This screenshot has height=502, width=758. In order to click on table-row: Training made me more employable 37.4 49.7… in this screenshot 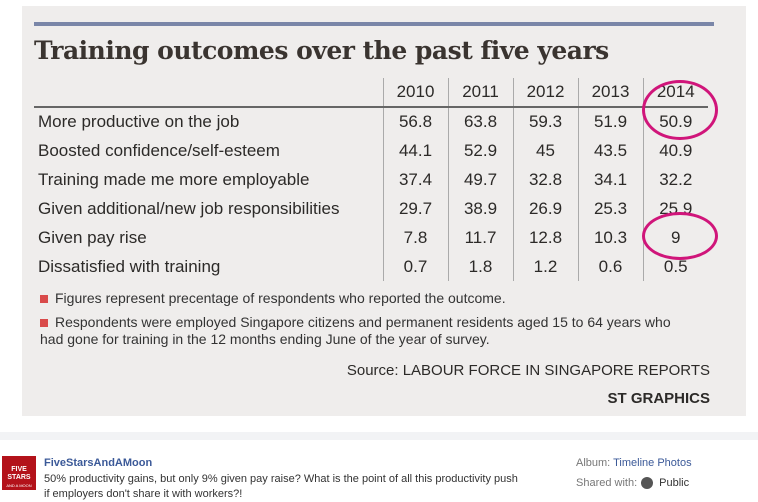, I will do `click(371, 179)`.